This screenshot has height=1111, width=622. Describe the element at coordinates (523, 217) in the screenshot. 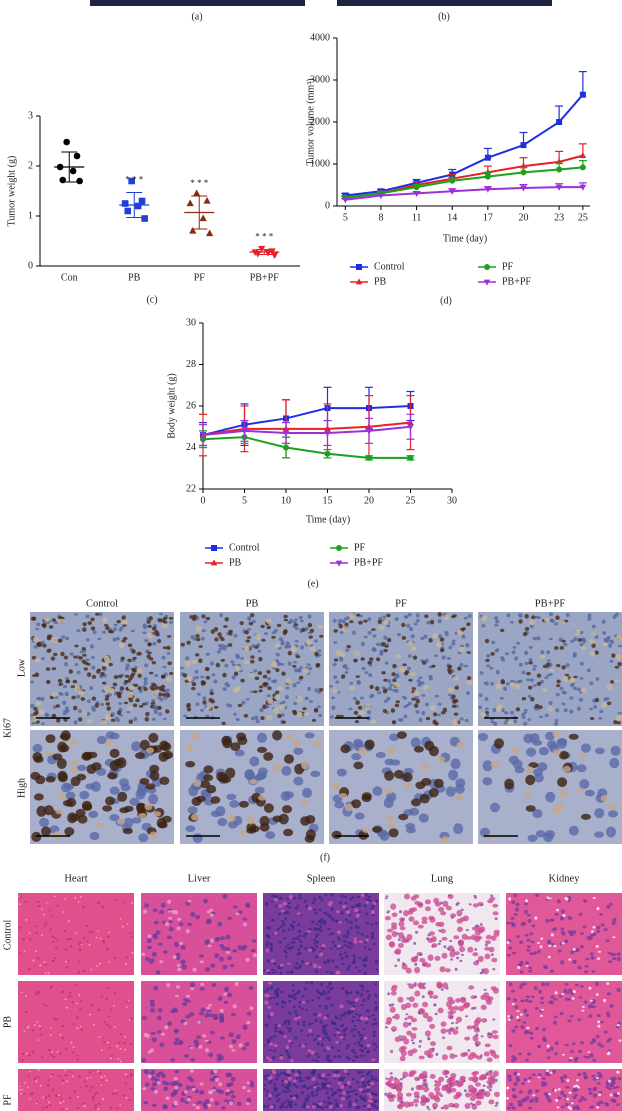

I see `x-tick-label: 20` at that location.